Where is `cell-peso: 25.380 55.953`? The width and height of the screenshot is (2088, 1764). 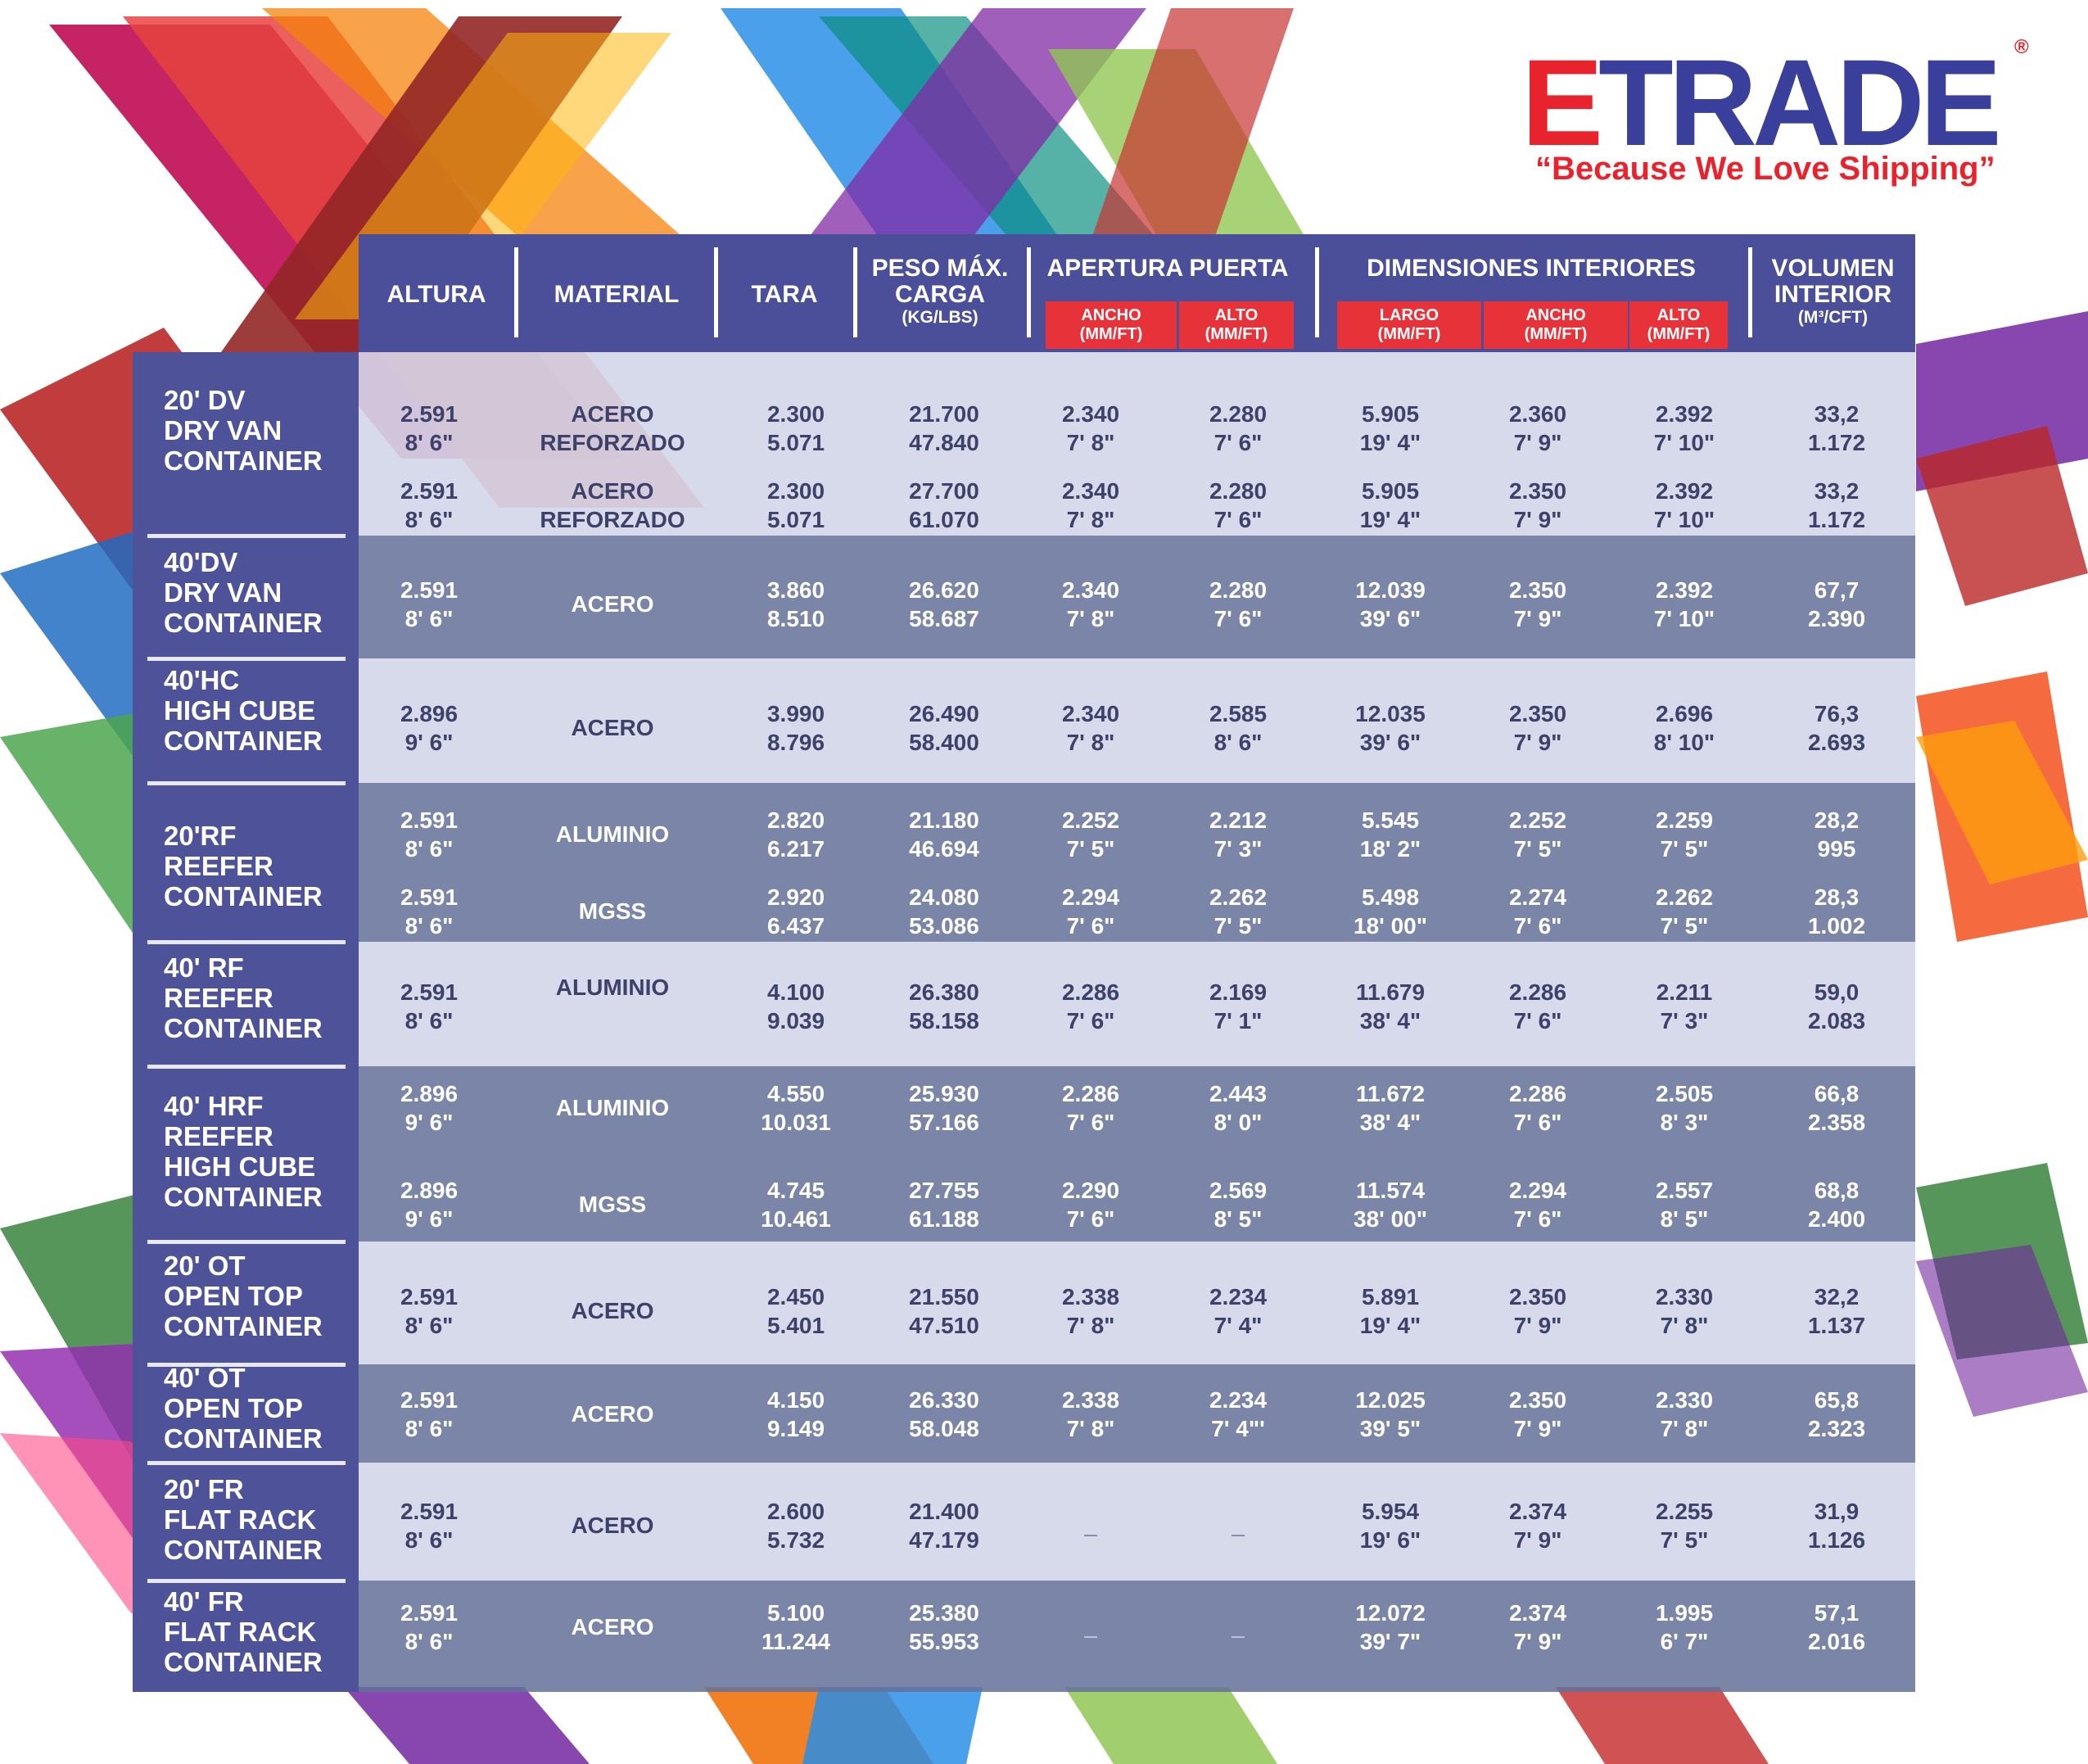
cell-peso: 25.380 55.953 is located at coordinates (944, 1627).